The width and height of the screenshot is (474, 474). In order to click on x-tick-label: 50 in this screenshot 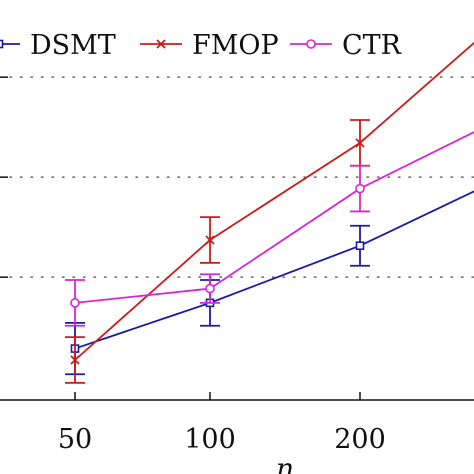, I will do `click(75, 439)`.